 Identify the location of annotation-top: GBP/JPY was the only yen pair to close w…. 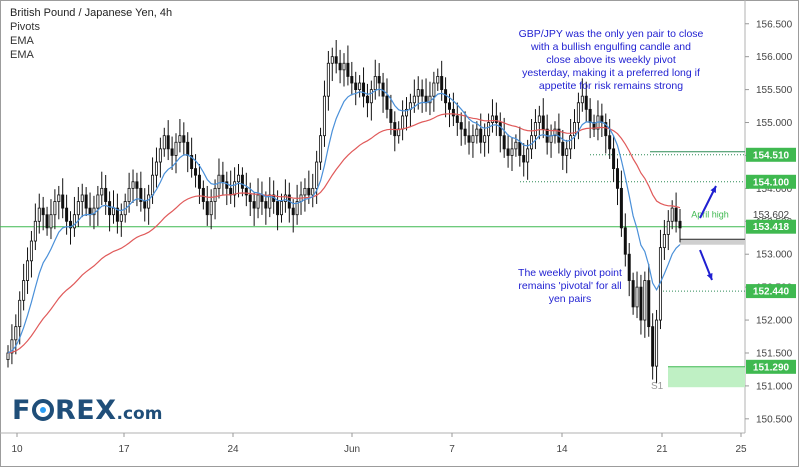
(611, 60).